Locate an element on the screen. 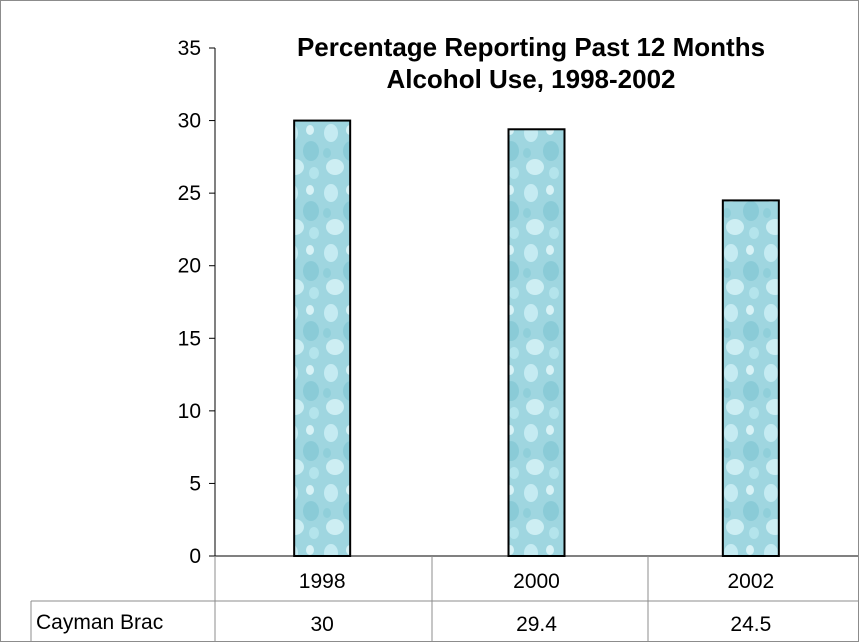 This screenshot has width=859, height=642. table-row-label: Cayman Brac is located at coordinates (99, 622).